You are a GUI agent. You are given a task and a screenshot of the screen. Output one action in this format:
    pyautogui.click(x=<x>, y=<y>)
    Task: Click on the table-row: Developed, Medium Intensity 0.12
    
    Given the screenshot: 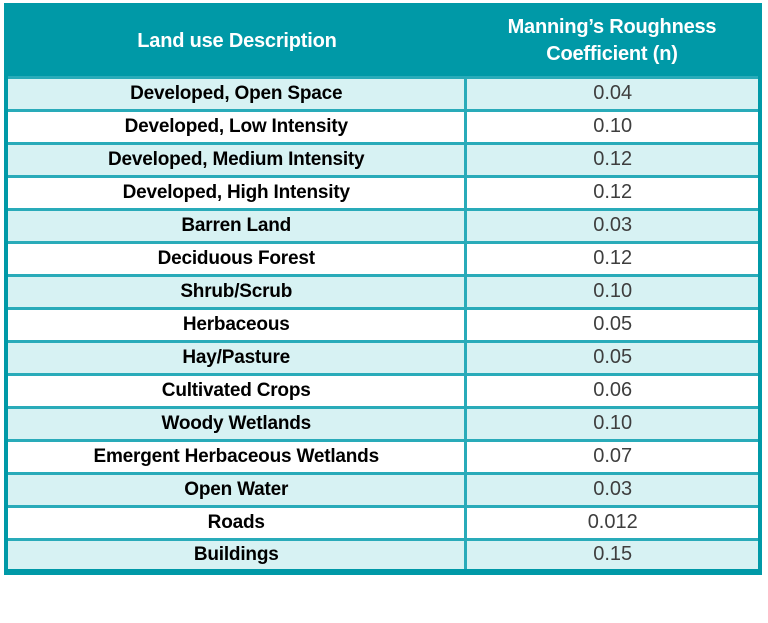 What is the action you would take?
    pyautogui.click(x=383, y=159)
    